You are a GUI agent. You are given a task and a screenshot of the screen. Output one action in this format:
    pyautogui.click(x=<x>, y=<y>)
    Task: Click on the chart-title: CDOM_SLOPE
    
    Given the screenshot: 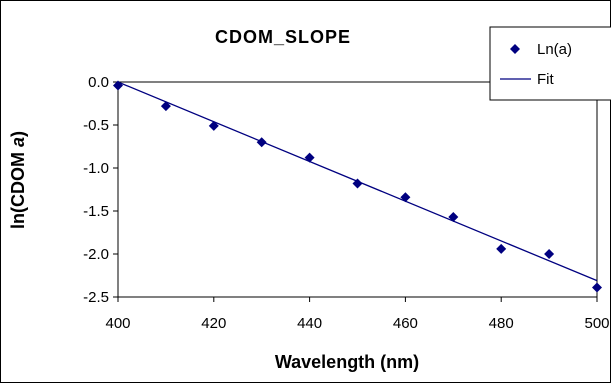 What is the action you would take?
    pyautogui.click(x=283, y=37)
    